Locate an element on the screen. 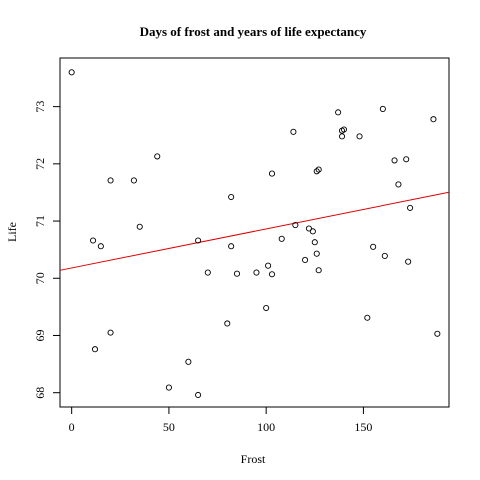 The width and height of the screenshot is (480, 480). y-tick-label: 72 is located at coordinates (40, 164).